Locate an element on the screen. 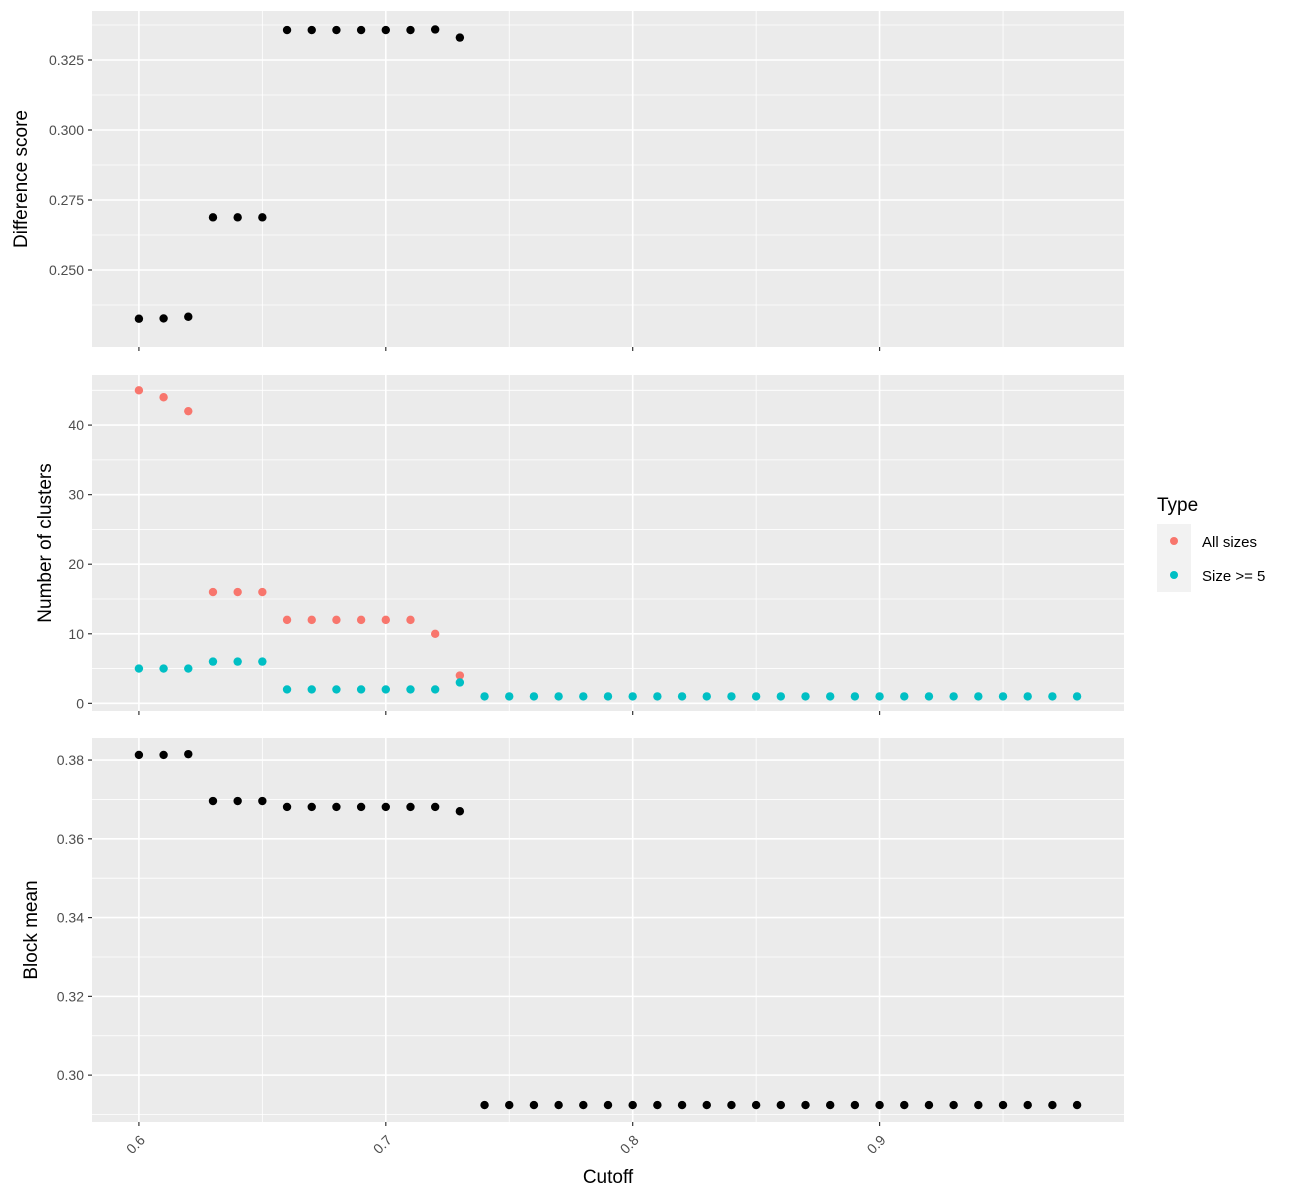 The height and width of the screenshot is (1200, 1300). y-tick-label: 0.250 is located at coordinates (66, 270).